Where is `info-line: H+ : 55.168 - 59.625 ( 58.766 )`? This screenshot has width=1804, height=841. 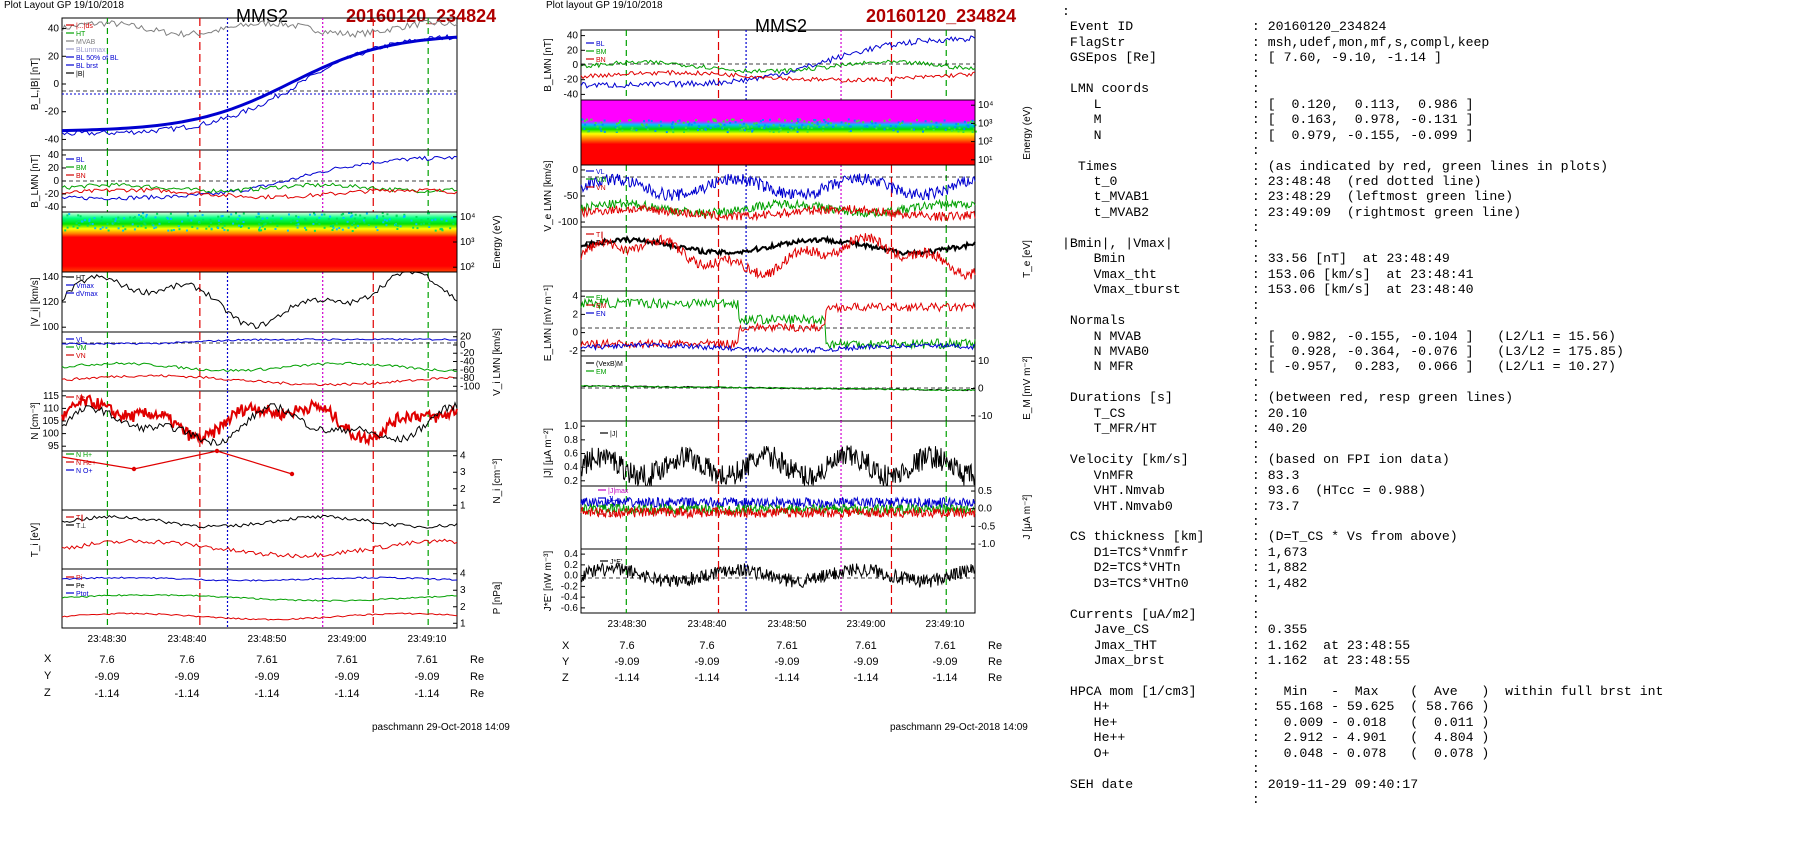
info-line: H+ : 55.168 - 59.625 ( 58.766 ) is located at coordinates (1276, 707).